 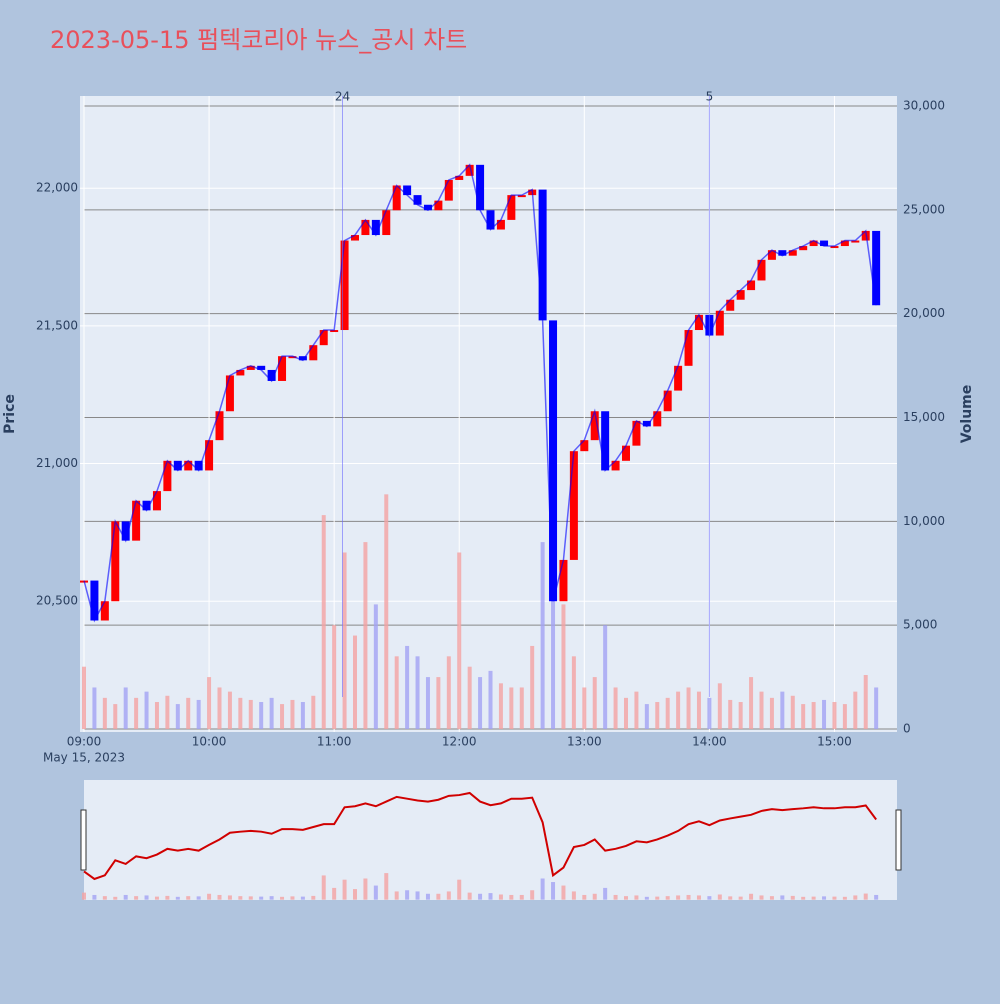 I want to click on y-tick-label: 20,500, so click(x=57, y=601).